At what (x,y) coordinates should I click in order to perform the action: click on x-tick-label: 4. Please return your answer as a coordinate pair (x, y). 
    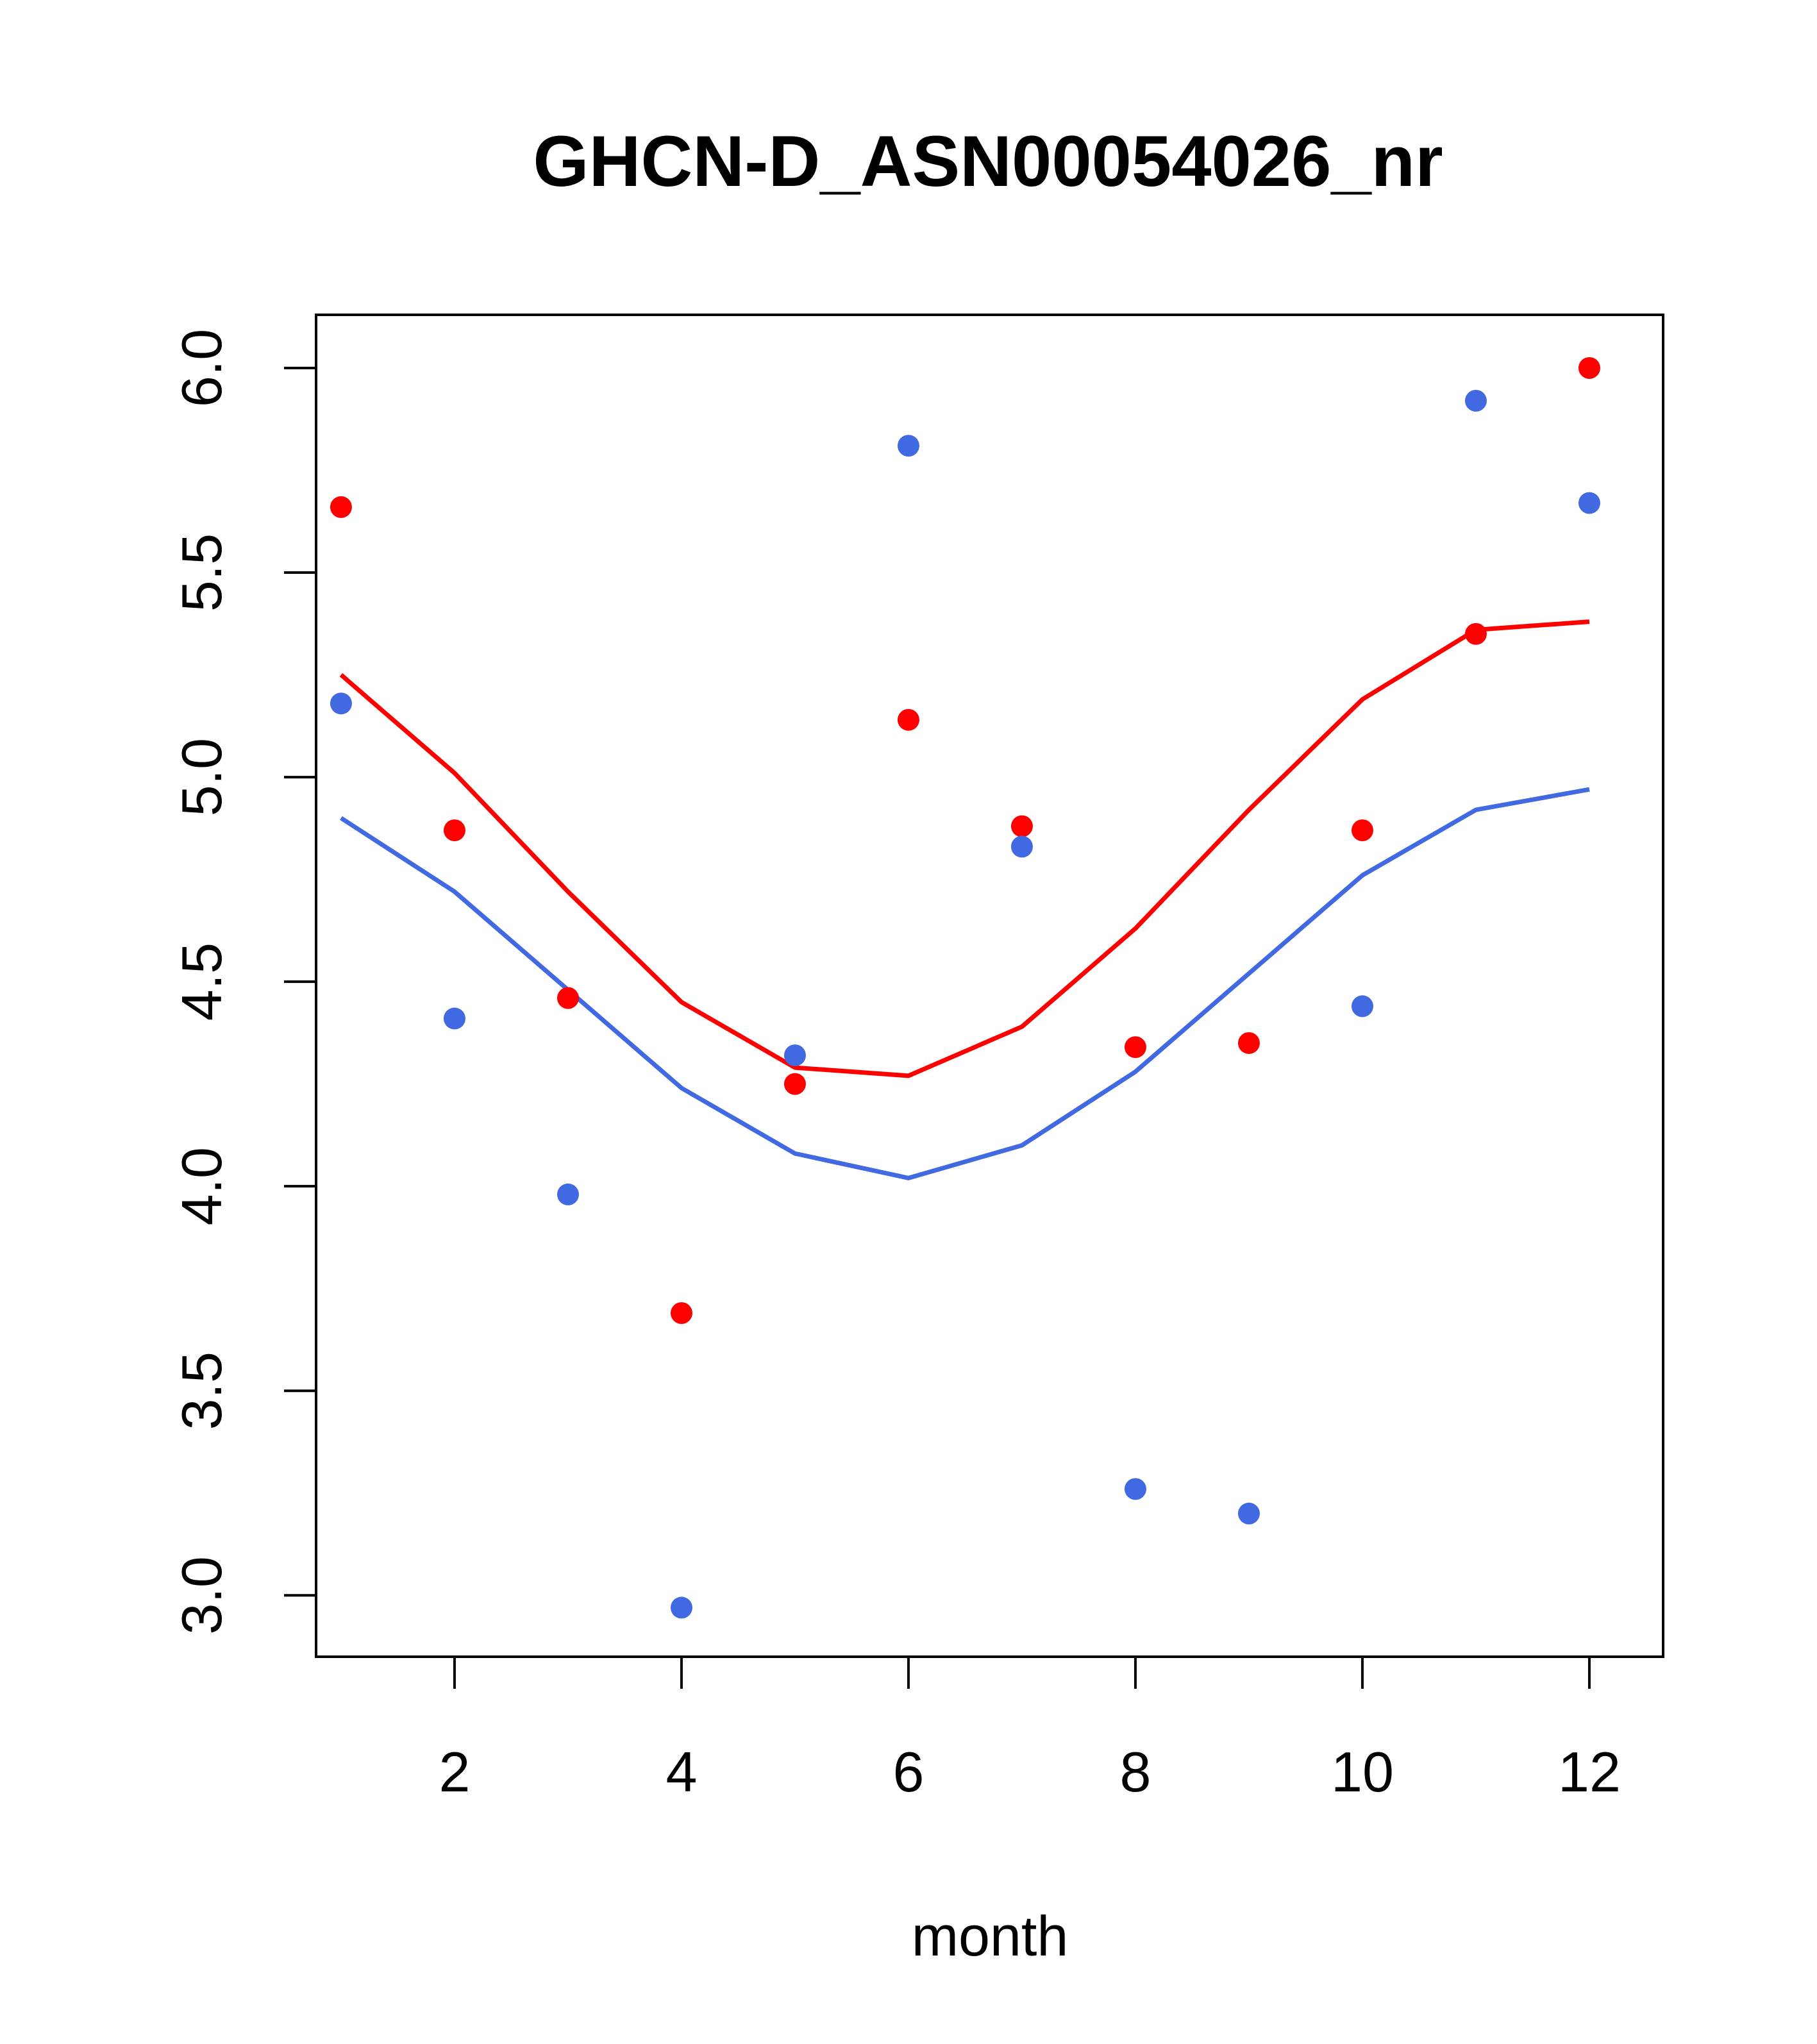
    Looking at the image, I should click on (682, 1772).